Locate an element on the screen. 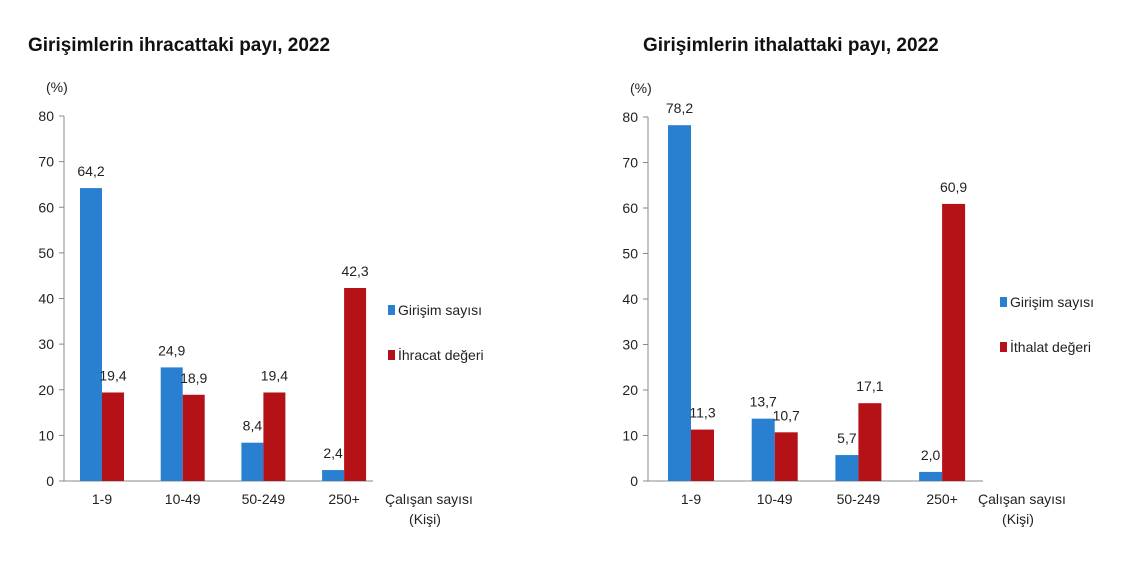  data-label: 24,9 is located at coordinates (171, 350).